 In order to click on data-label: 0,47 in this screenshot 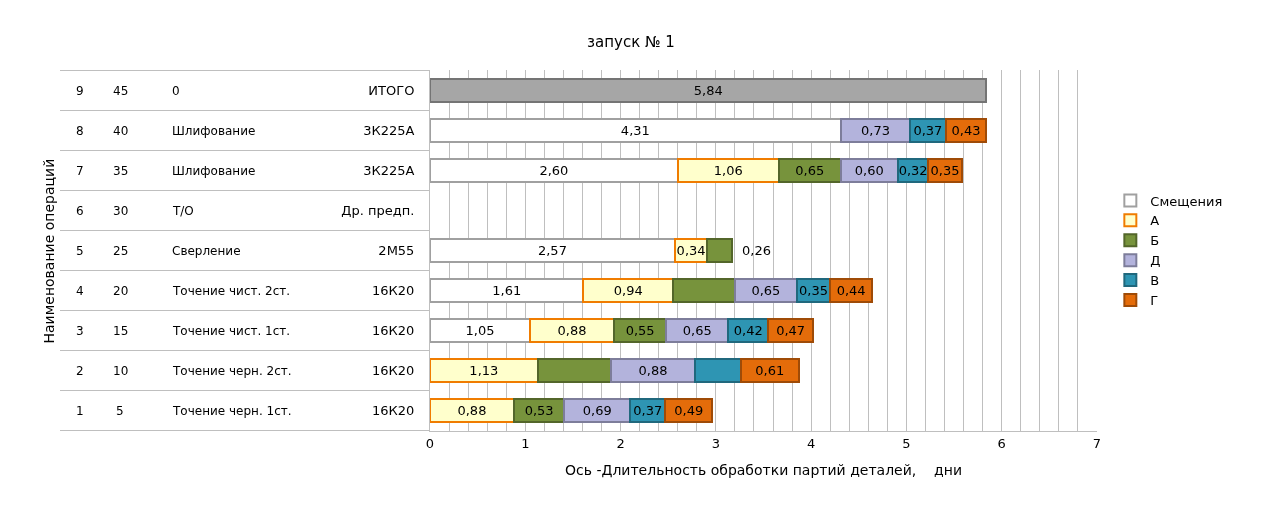, I will do `click(791, 330)`.